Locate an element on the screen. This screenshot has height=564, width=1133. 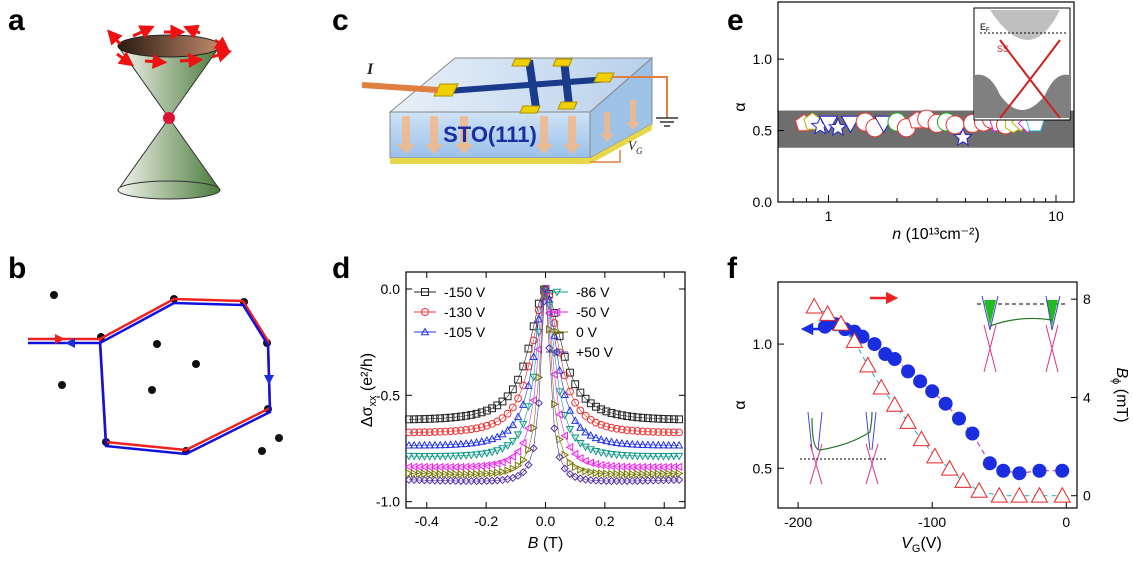
field-arrows is located at coordinates (518, 127).